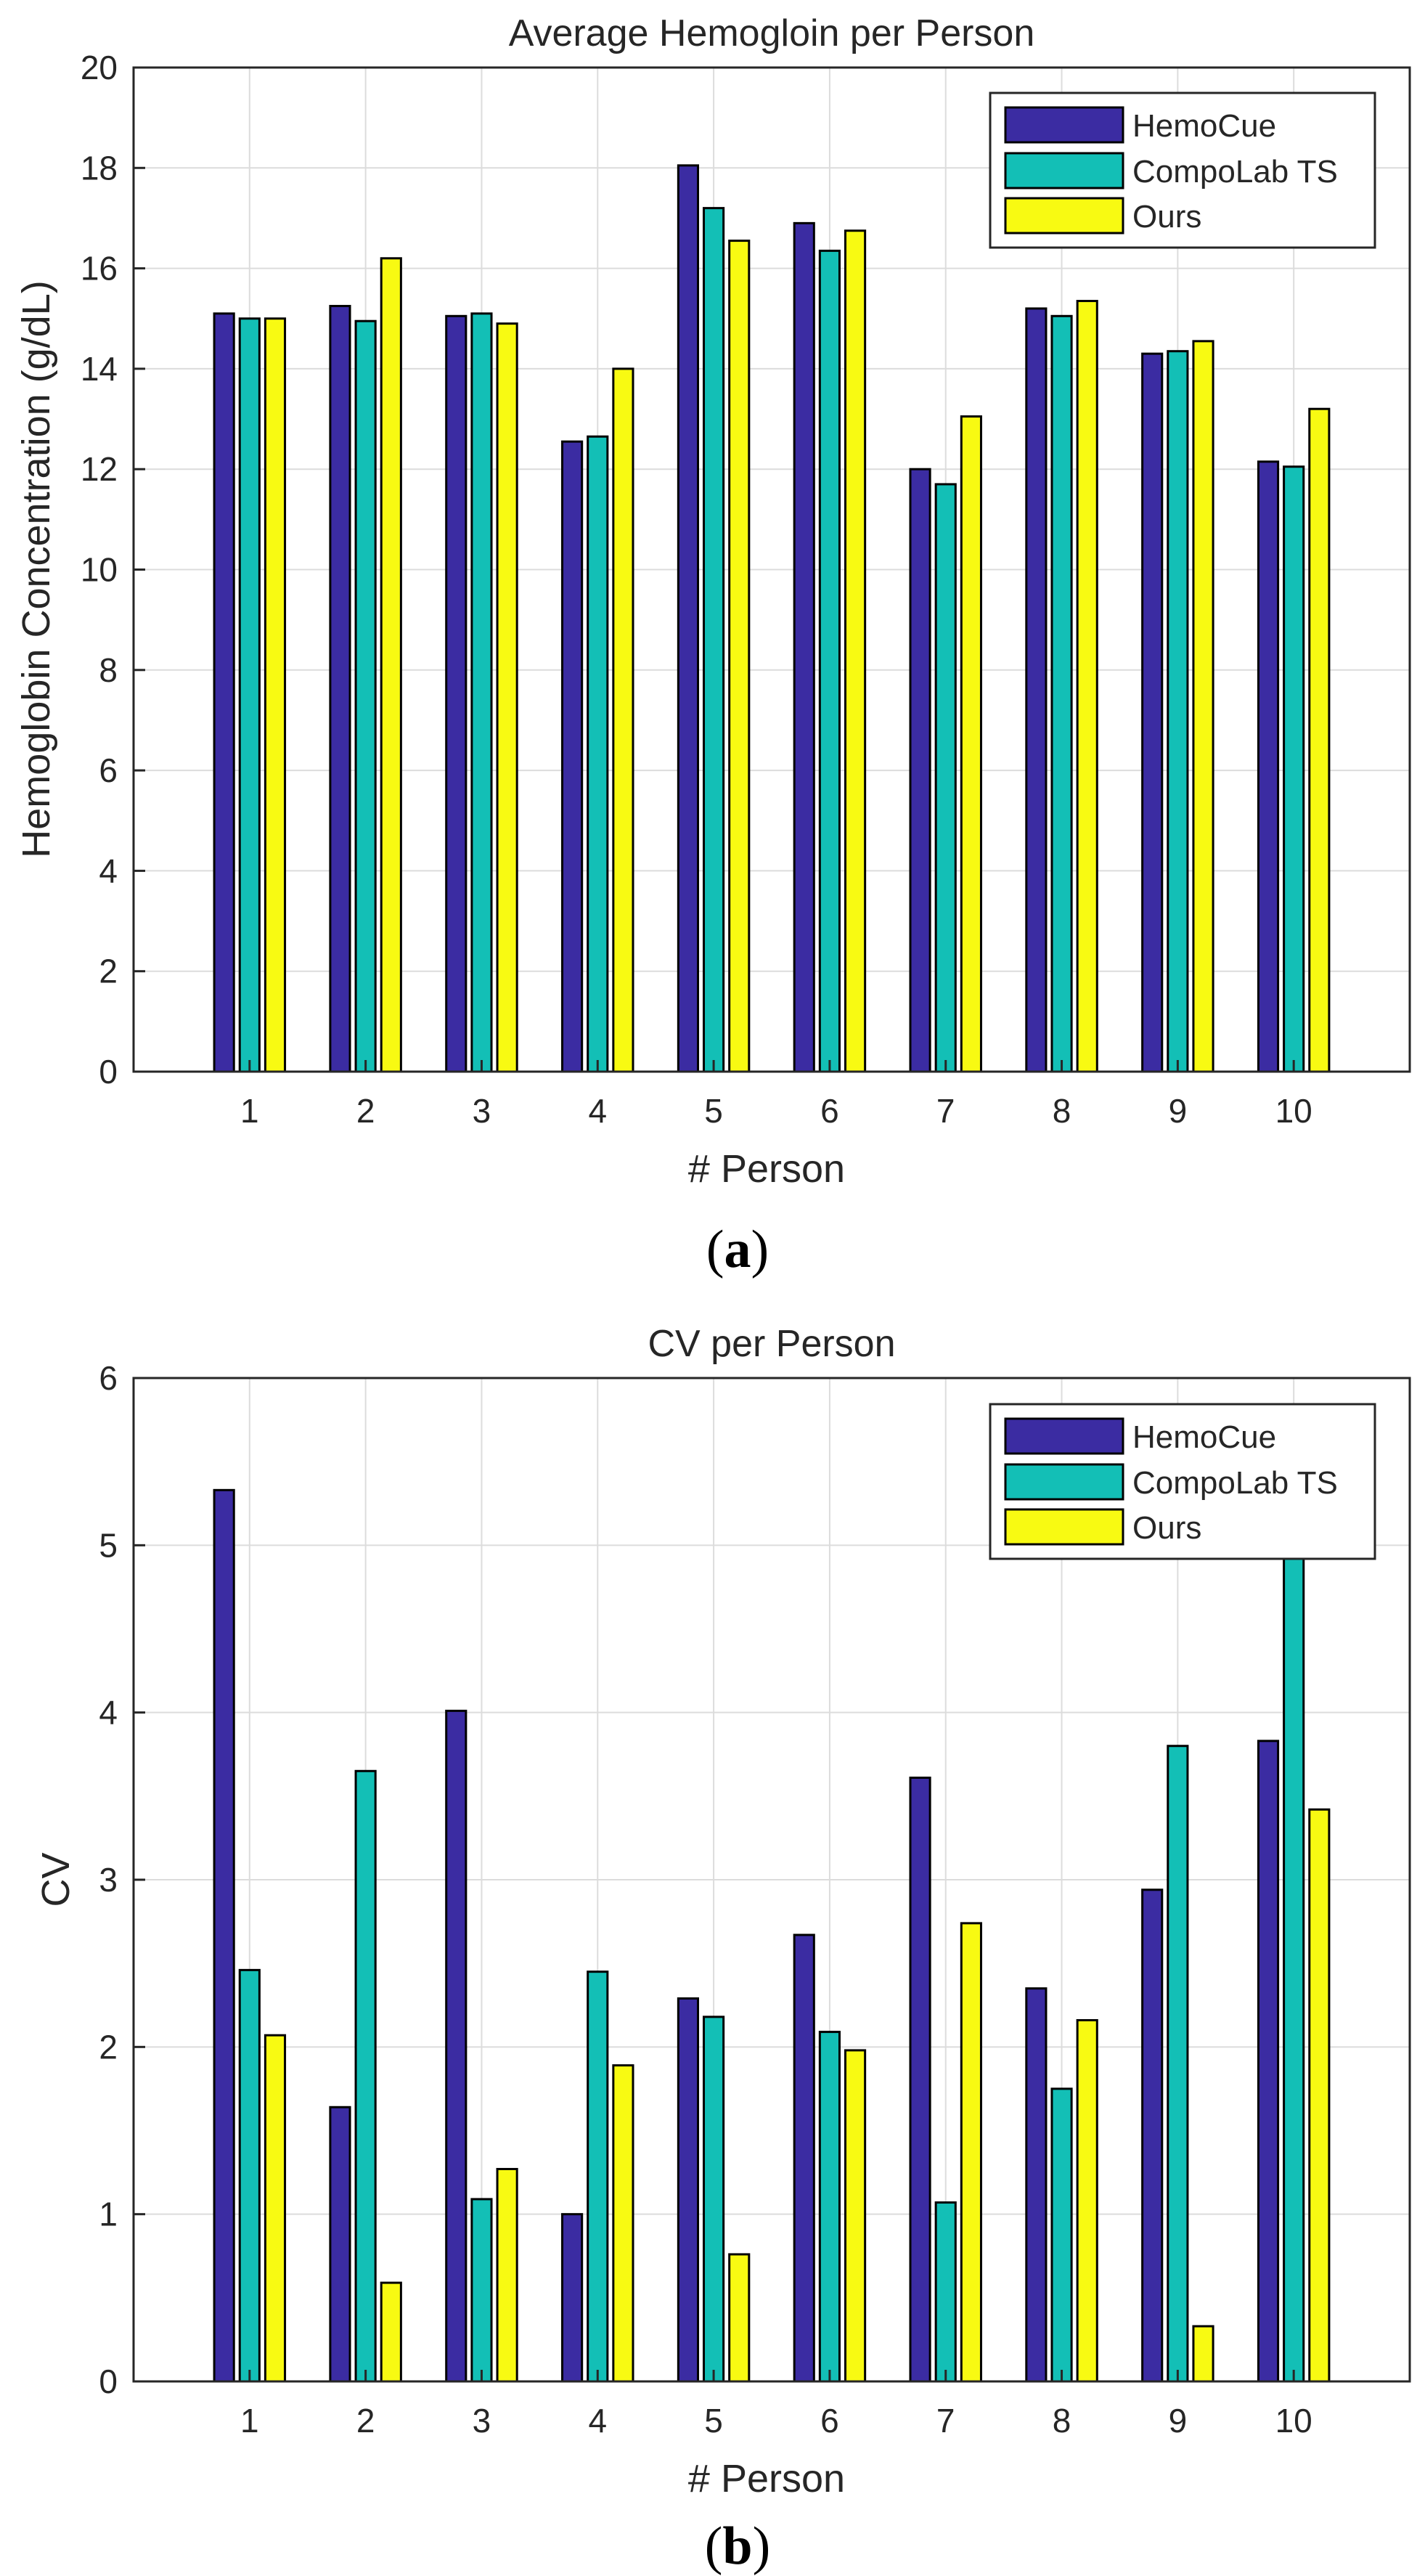 The image size is (1425, 2576). I want to click on chart-a-title: Average Hemogloin per Person, so click(772, 33).